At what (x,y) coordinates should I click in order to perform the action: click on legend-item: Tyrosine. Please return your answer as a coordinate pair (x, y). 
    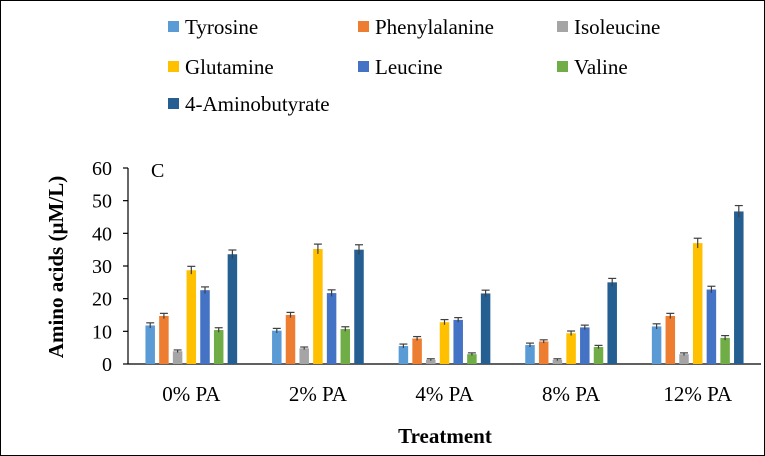
    Looking at the image, I should click on (213, 27).